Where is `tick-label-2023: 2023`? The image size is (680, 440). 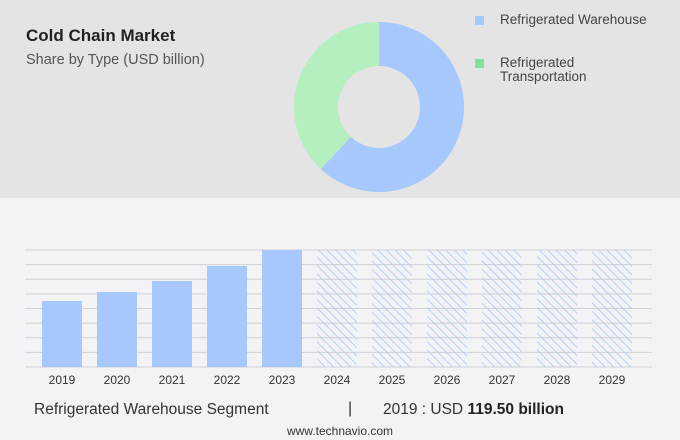
tick-label-2023: 2023 is located at coordinates (282, 380).